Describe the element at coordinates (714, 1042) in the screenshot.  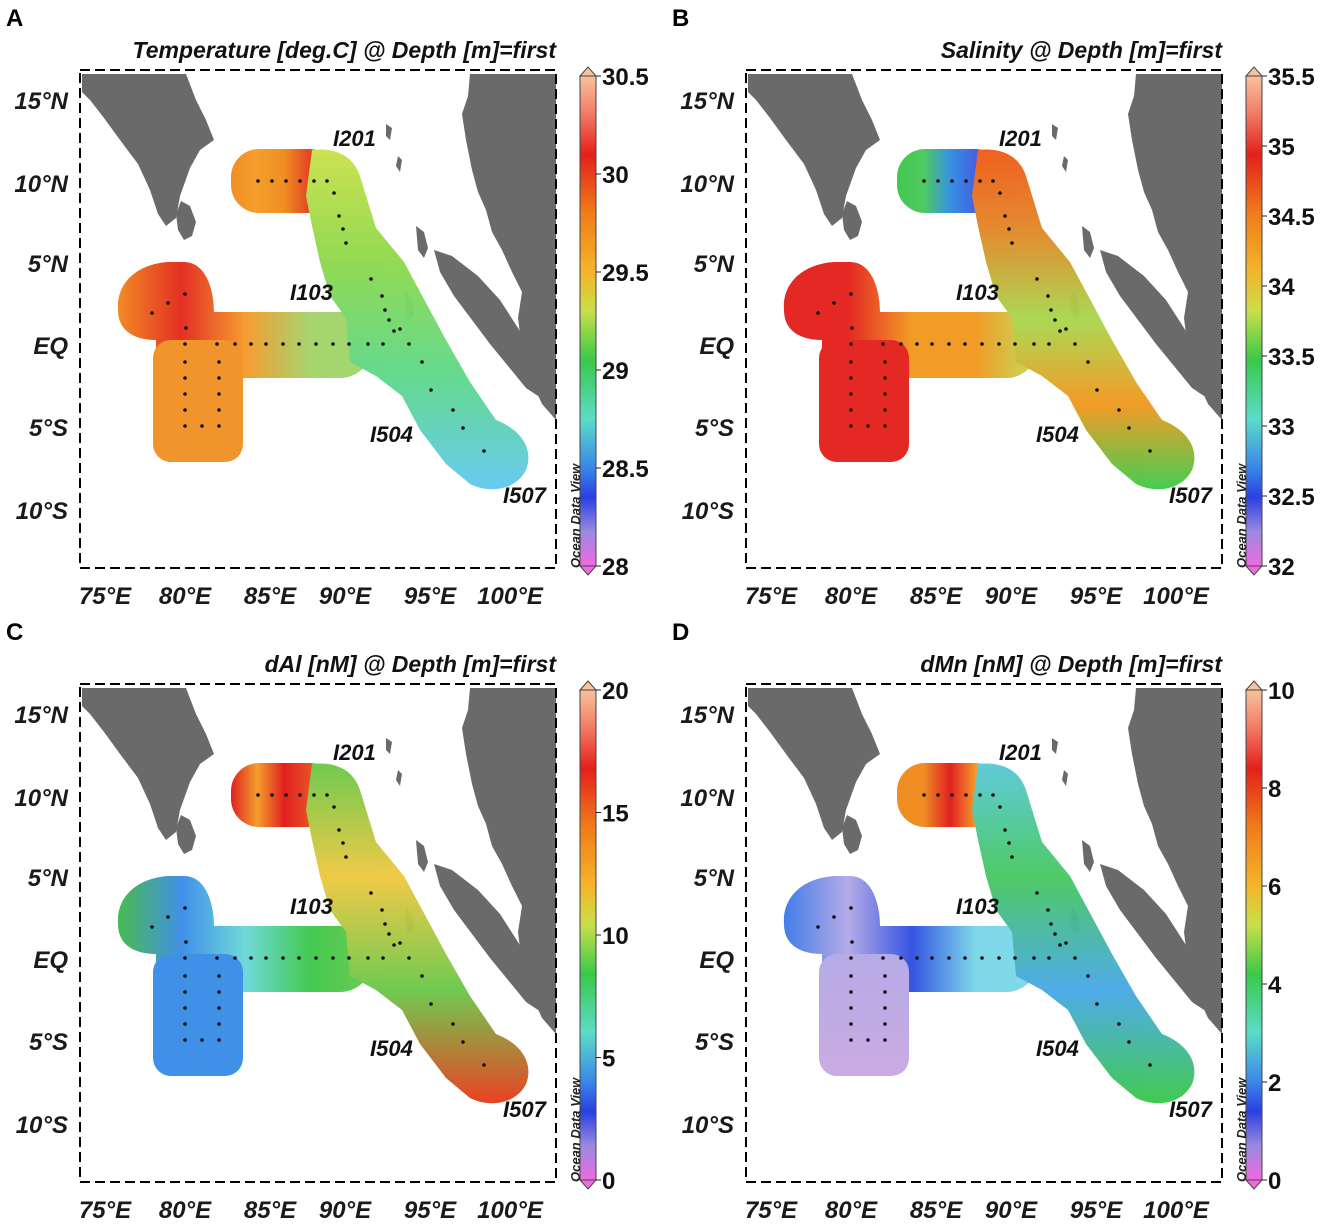
I see `y-tick-label: 5°S` at that location.